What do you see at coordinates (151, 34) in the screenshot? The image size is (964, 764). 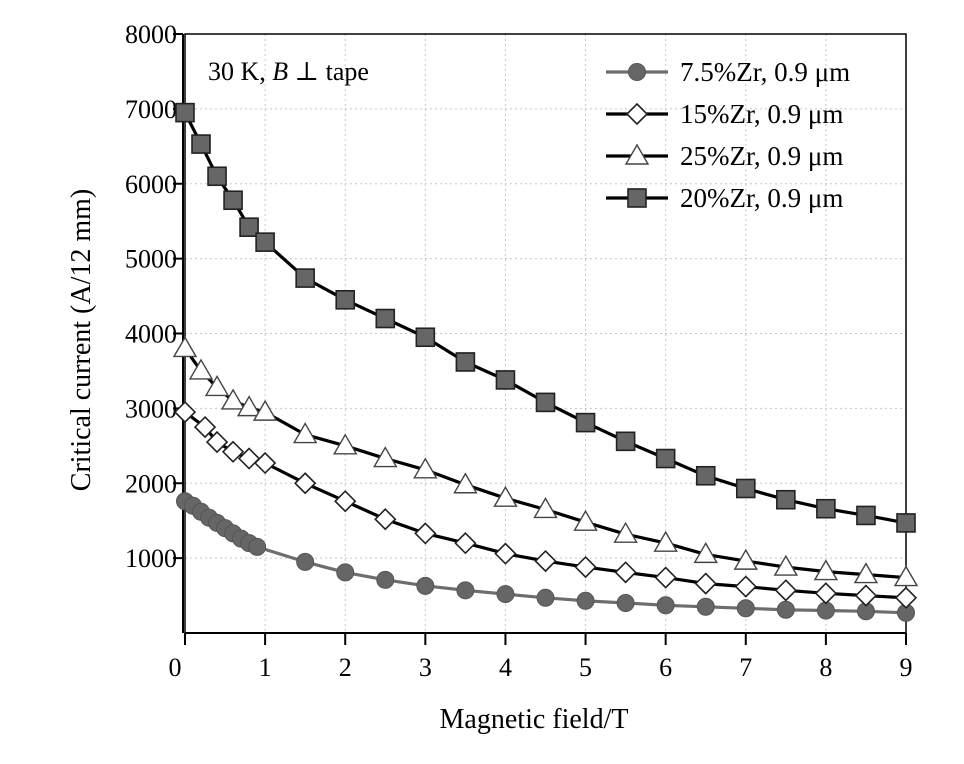 I see `y-tick-label-7: 8000` at bounding box center [151, 34].